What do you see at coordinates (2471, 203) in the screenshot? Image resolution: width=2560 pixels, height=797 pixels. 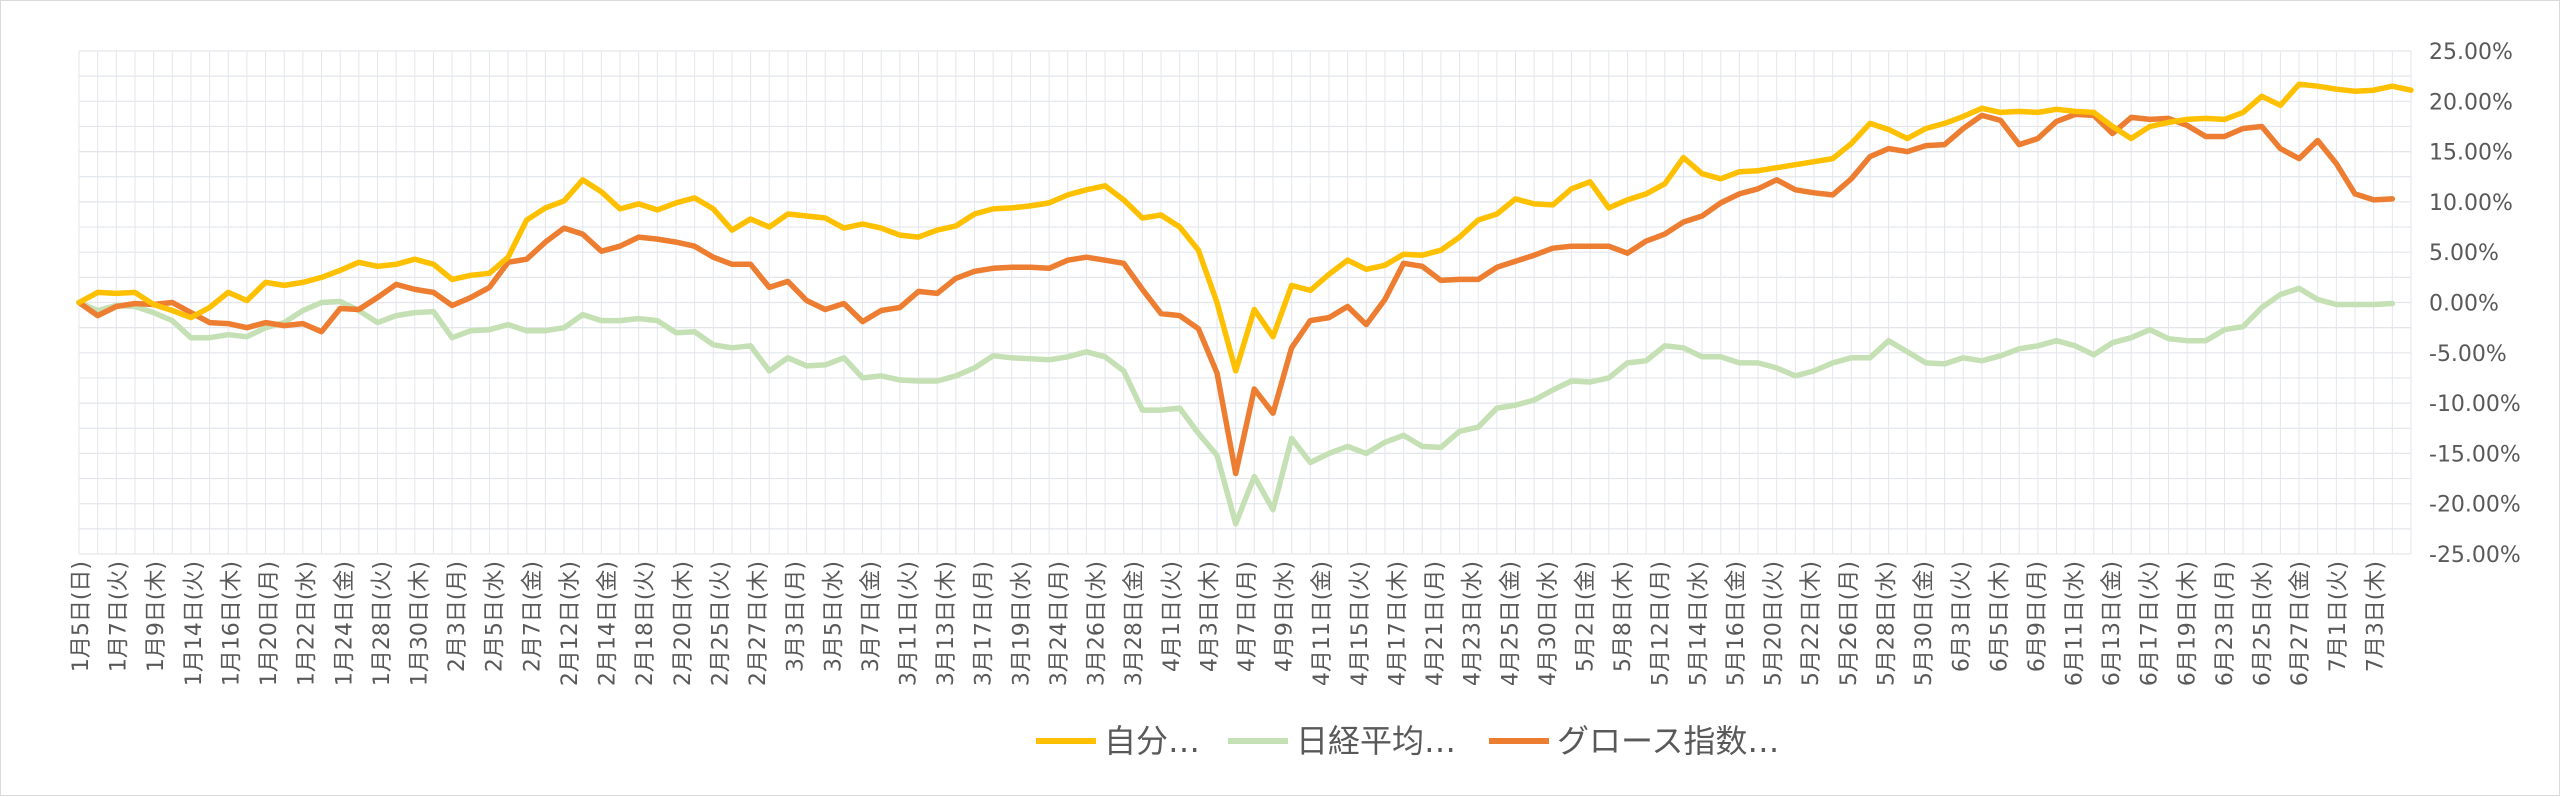 I see `y-tick-label: 10.00%` at bounding box center [2471, 203].